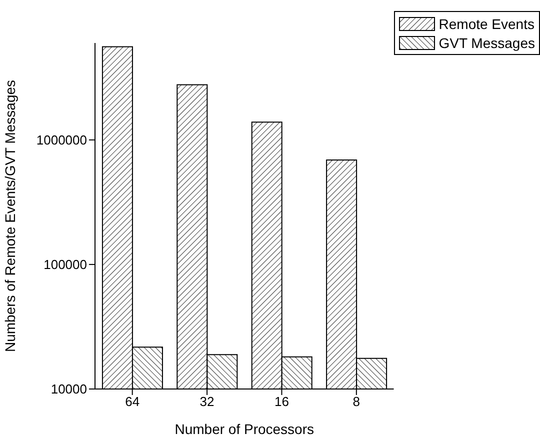  I want to click on legend-label: GVT Messages, so click(486, 42).